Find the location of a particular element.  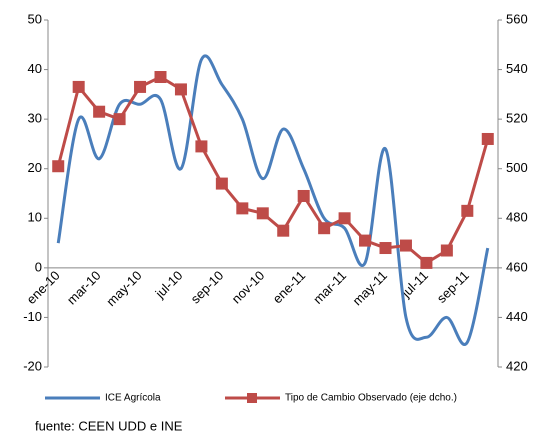

x-tick-label: mar-11 is located at coordinates (329, 287).